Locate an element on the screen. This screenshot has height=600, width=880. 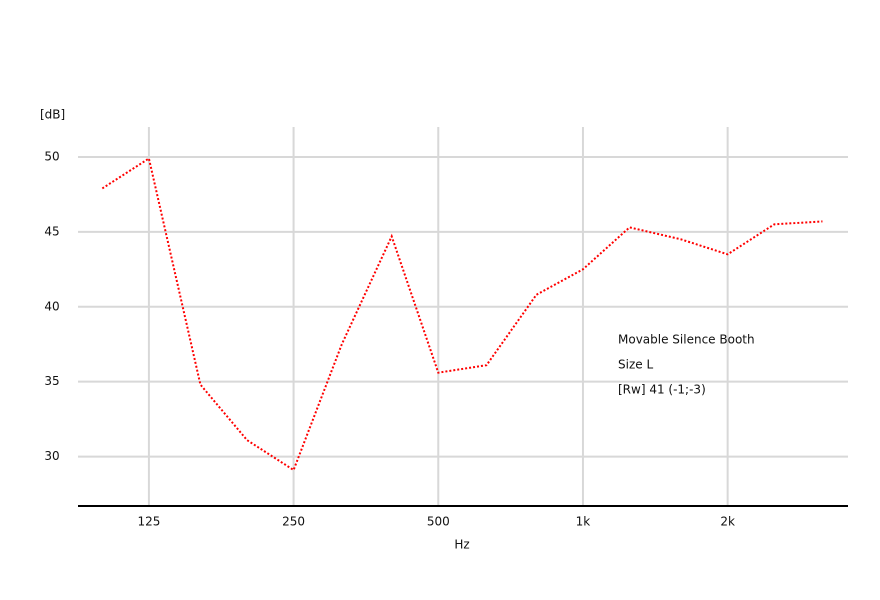
x-tick-label: 125 is located at coordinates (148, 522).